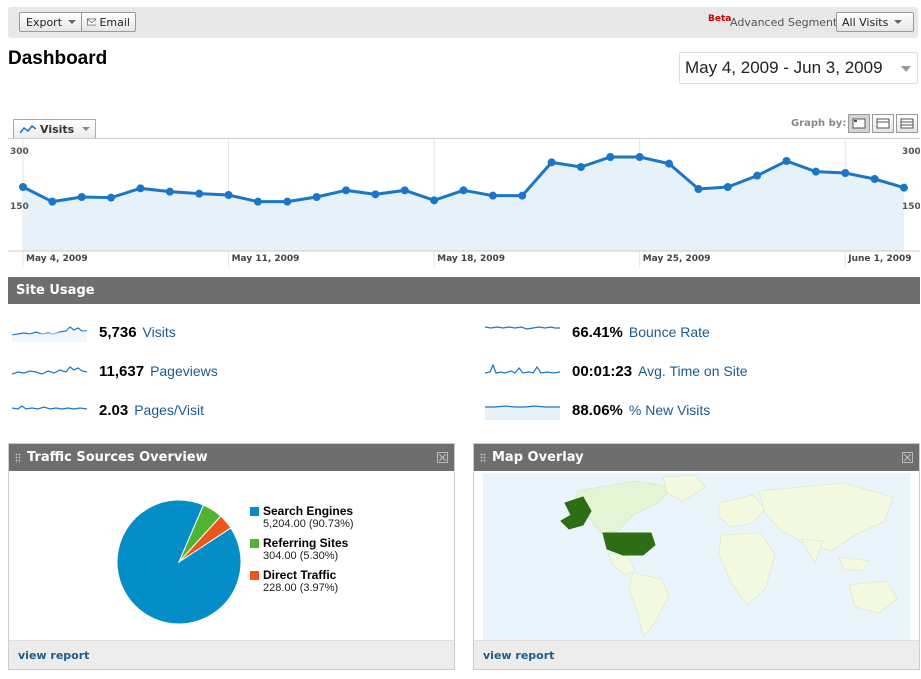 The width and height of the screenshot is (921, 679). Describe the element at coordinates (684, 488) in the screenshot. I see `map-region-greenland` at that location.